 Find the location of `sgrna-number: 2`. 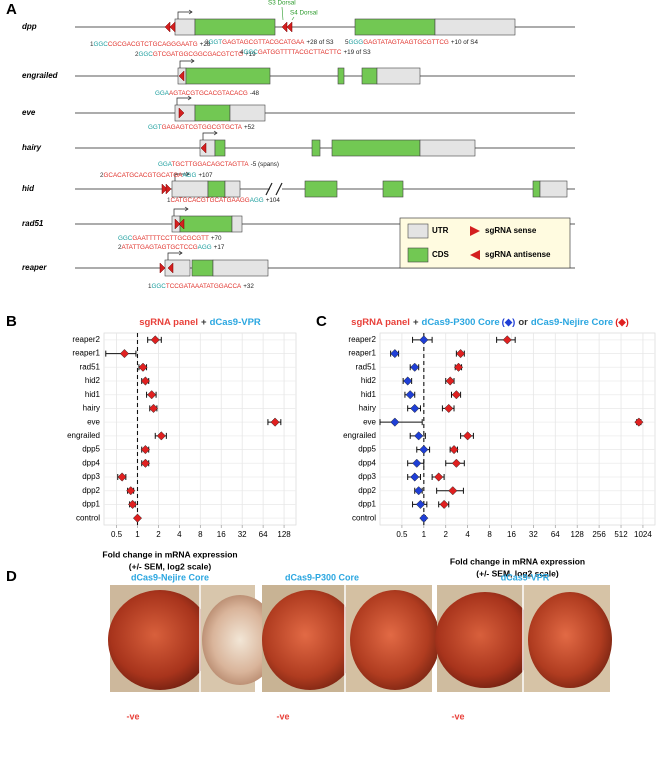

sgrna-number: 2 is located at coordinates (137, 54).